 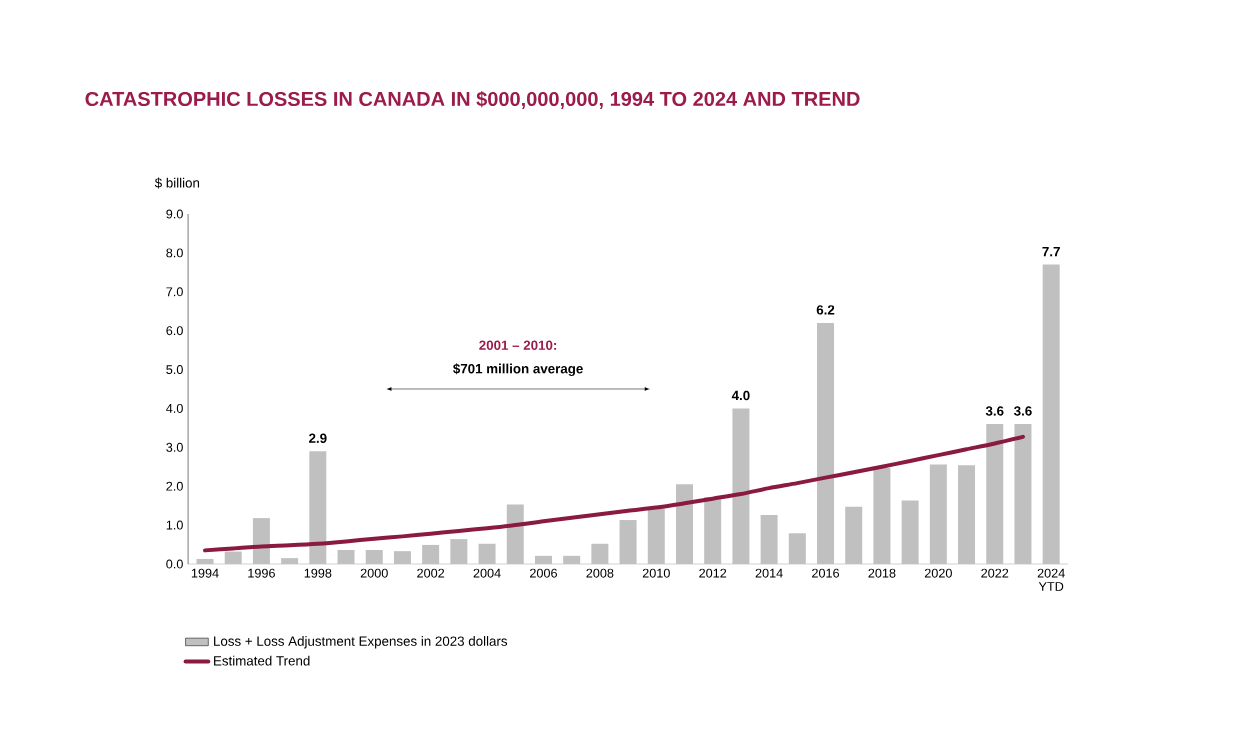 I want to click on y-axis-title: $ billion, so click(x=177, y=183).